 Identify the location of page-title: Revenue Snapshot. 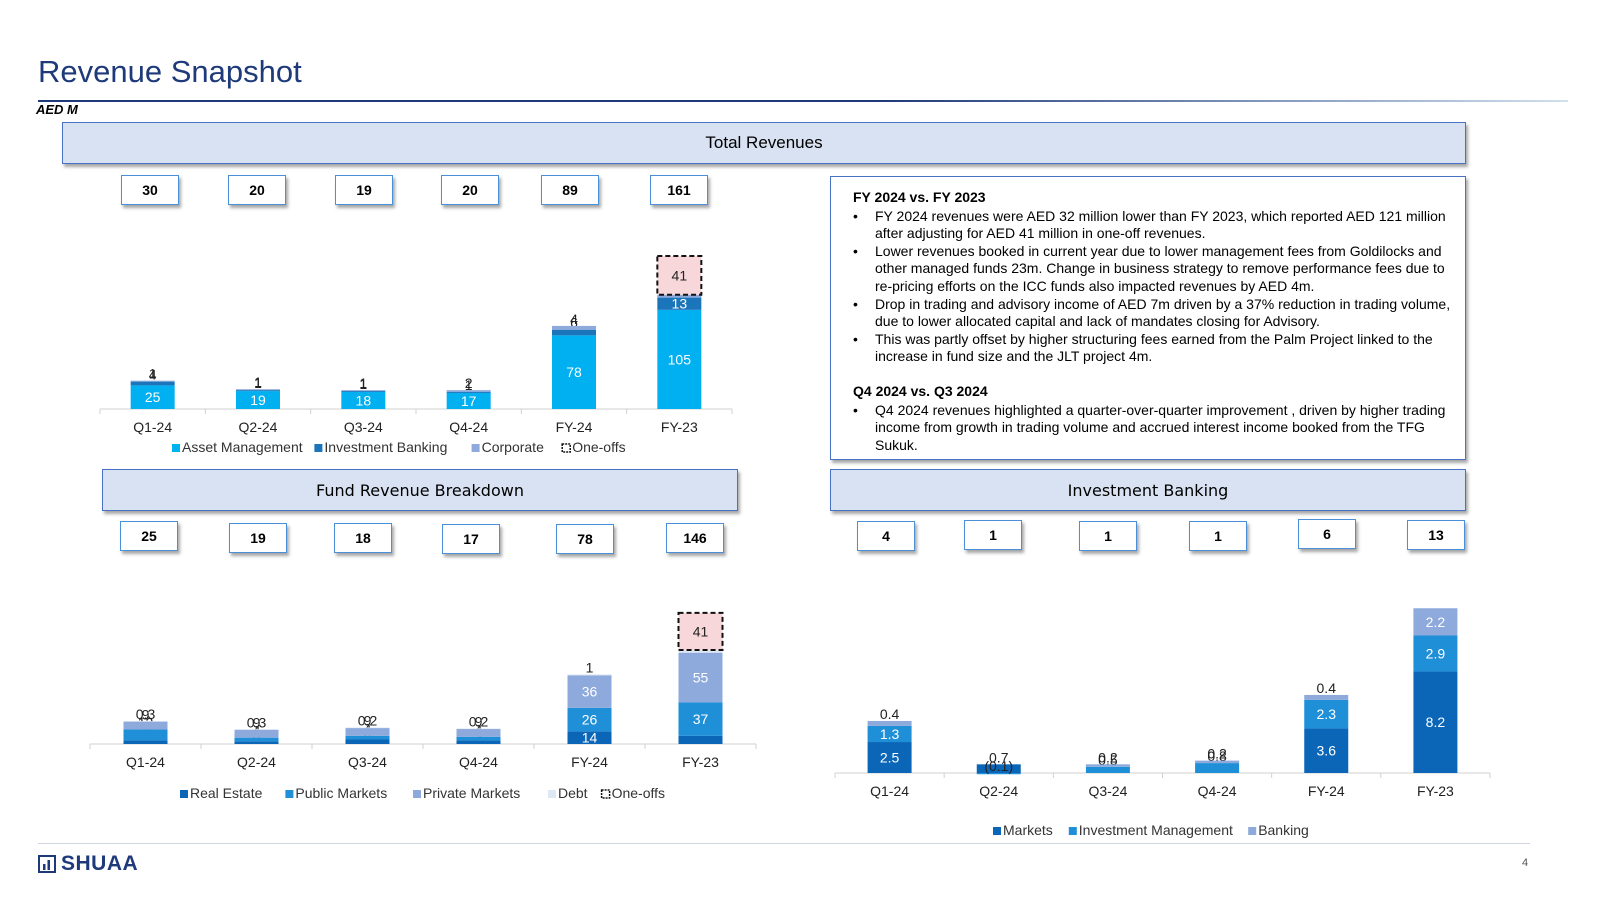
(170, 71).